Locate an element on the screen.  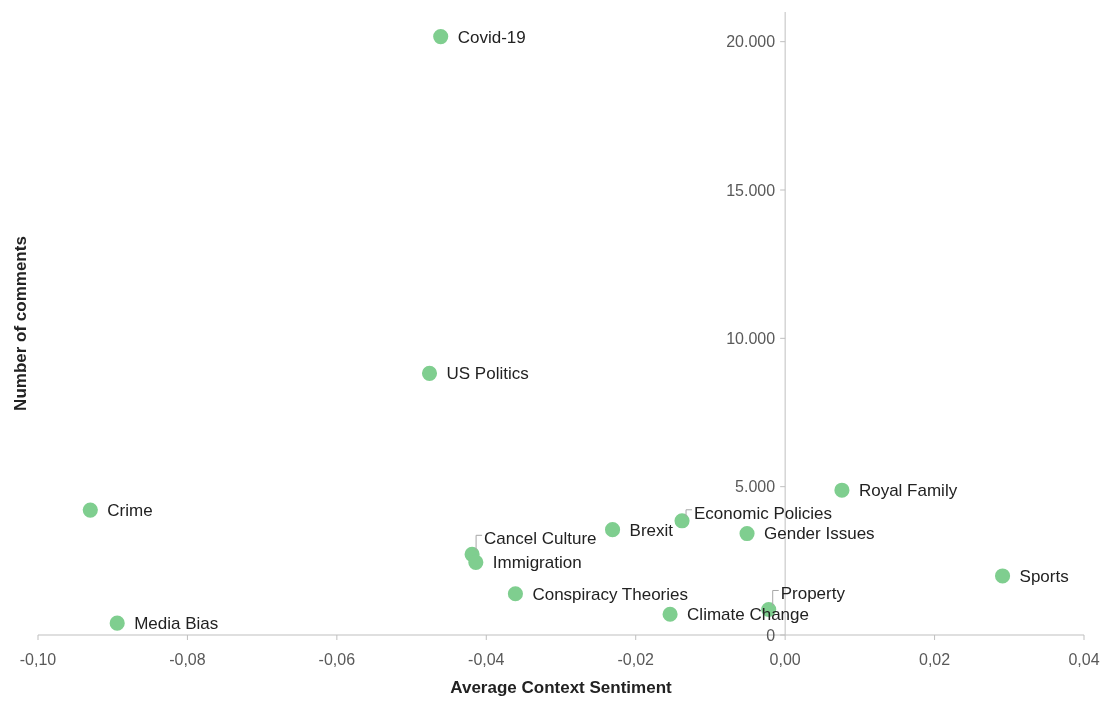
annotation: Property is located at coordinates (813, 594).